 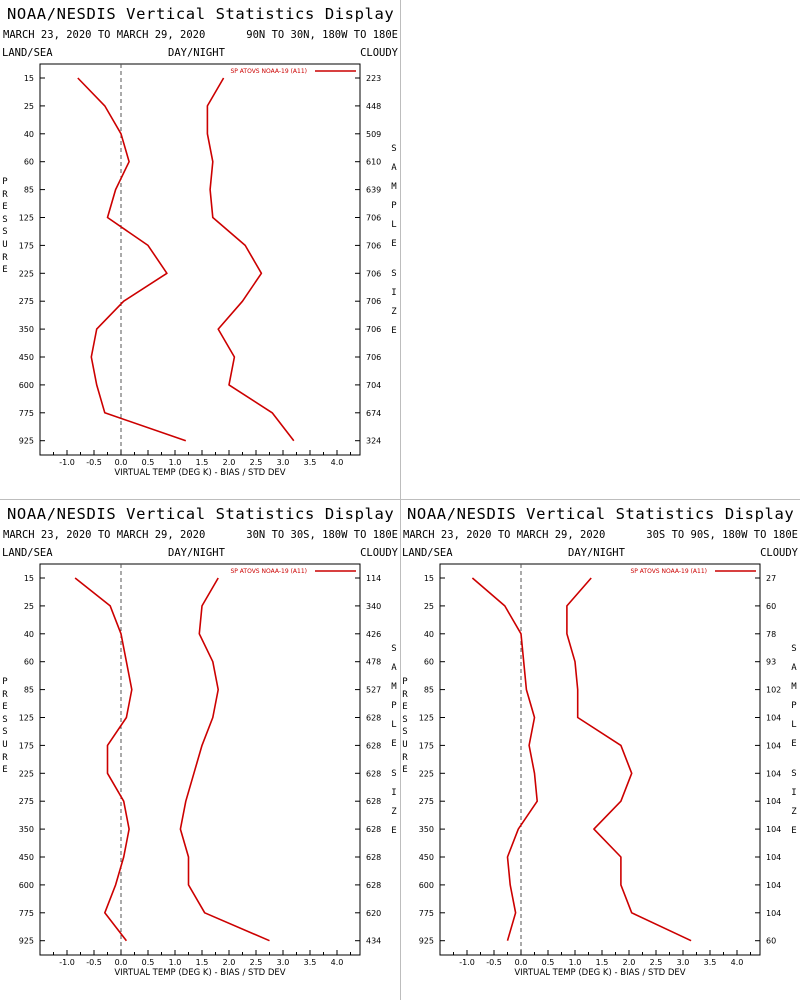 I want to click on sample-size-label: 223, so click(x=373, y=78).